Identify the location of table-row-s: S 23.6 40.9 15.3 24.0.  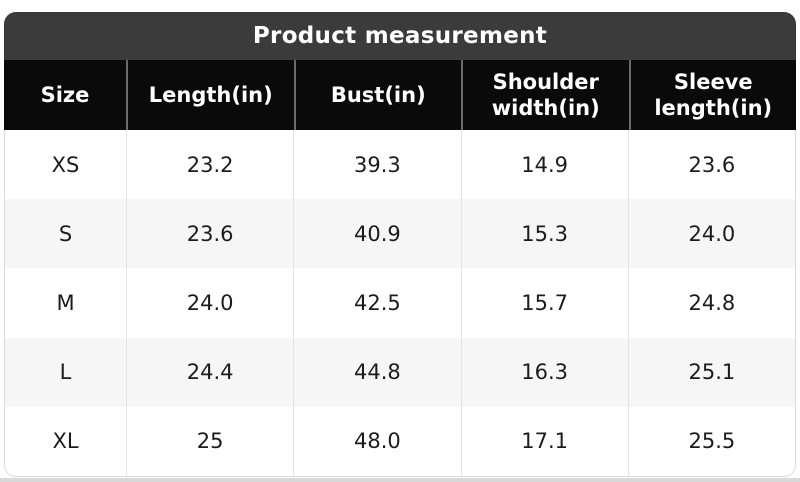
(400, 234).